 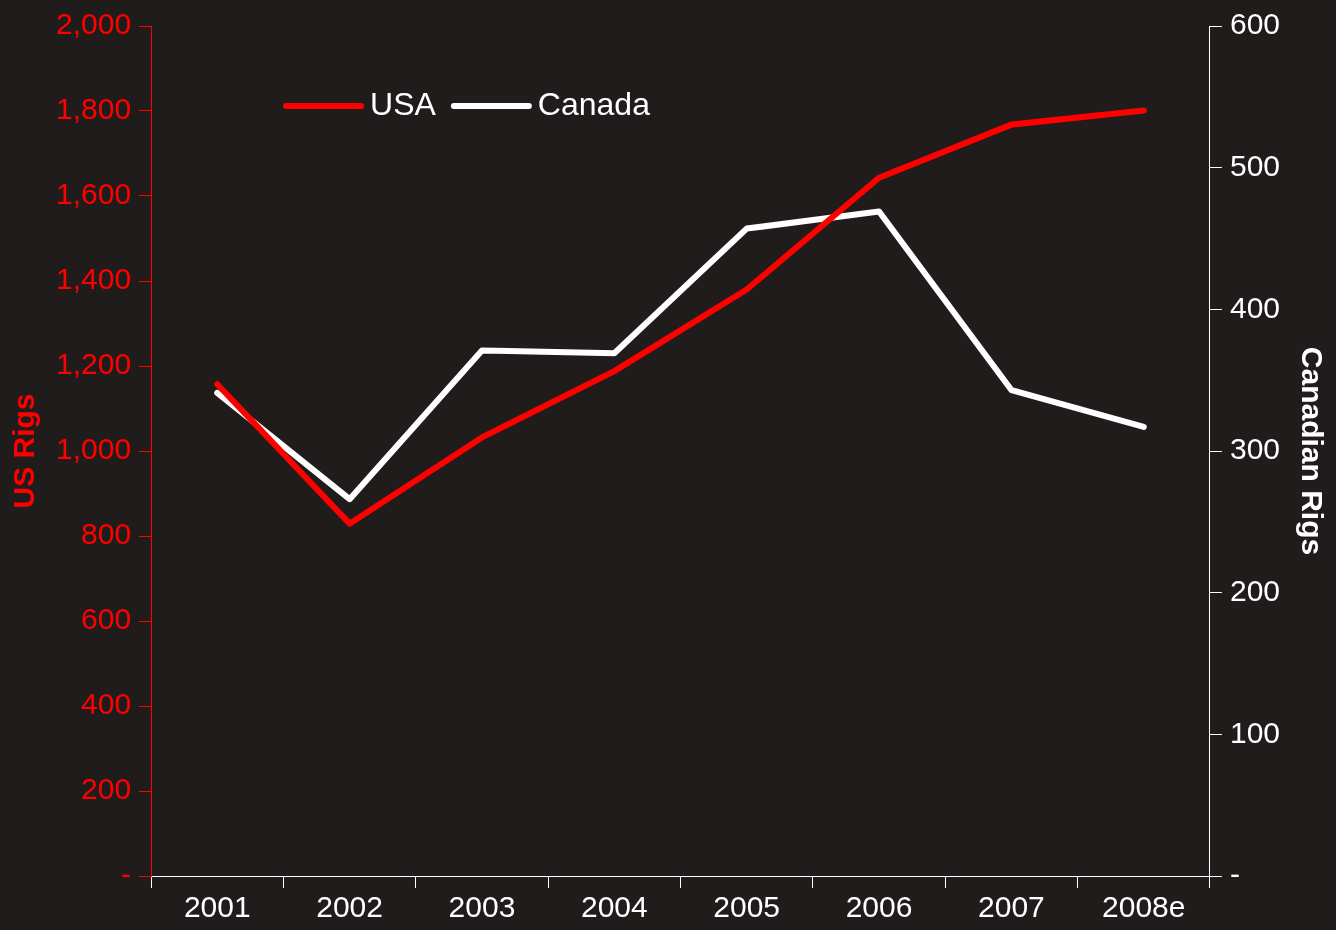 What do you see at coordinates (217, 907) in the screenshot?
I see `x-tick-label: 2001` at bounding box center [217, 907].